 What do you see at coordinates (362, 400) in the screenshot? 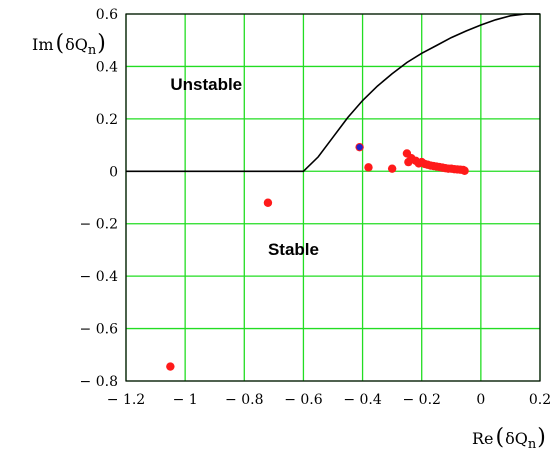
I see `x-tick-label: − 0.4` at bounding box center [362, 400].